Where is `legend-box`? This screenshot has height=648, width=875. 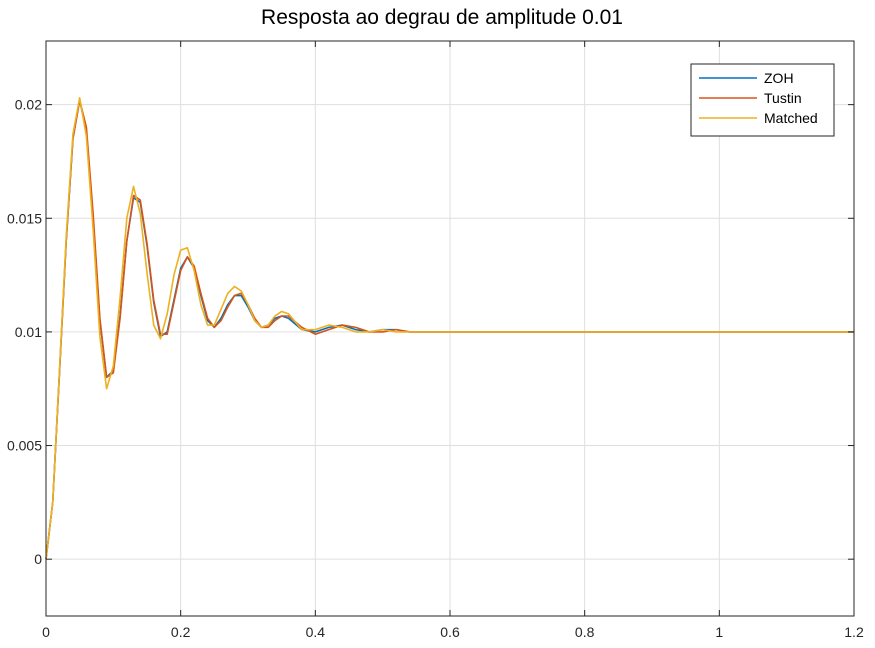
legend-box is located at coordinates (762, 100).